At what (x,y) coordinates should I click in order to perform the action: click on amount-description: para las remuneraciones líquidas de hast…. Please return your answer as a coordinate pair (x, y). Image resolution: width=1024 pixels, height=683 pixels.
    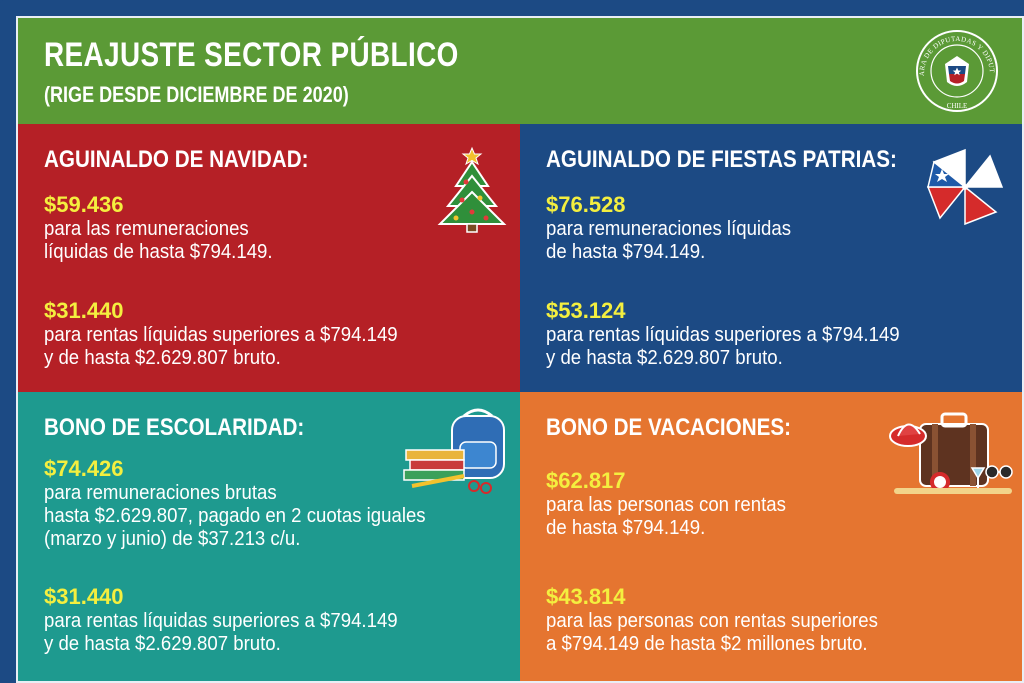
    Looking at the image, I should click on (158, 240).